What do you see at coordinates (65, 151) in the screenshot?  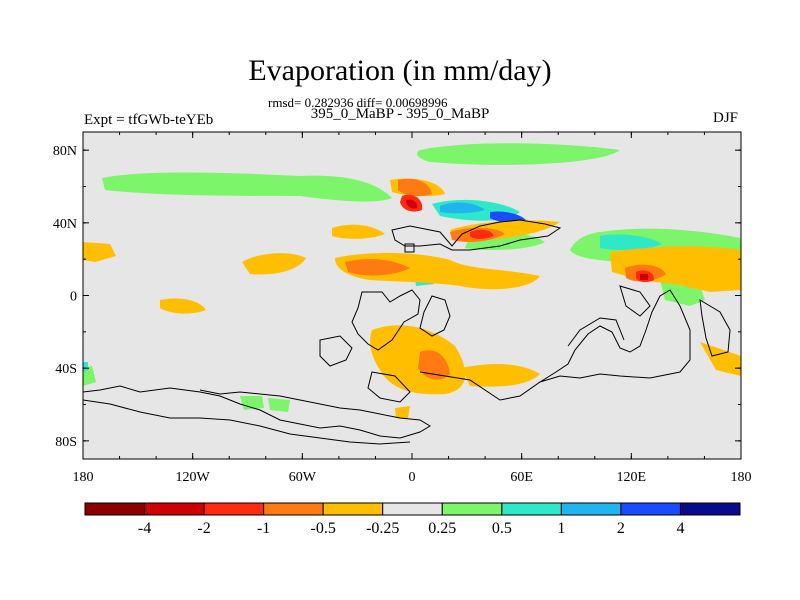 I see `y-tick-label: 80N` at bounding box center [65, 151].